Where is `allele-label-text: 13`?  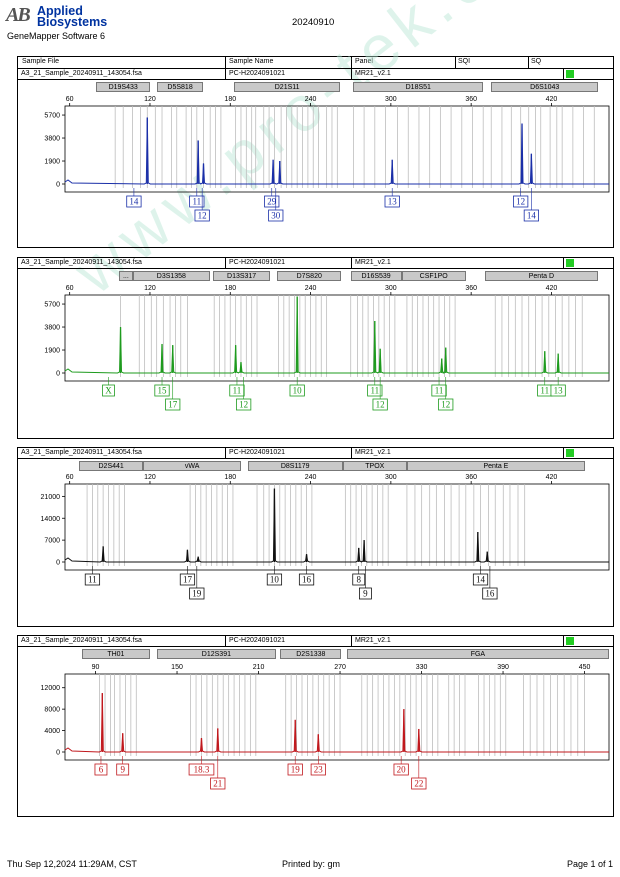
allele-label-text: 13 is located at coordinates (393, 202).